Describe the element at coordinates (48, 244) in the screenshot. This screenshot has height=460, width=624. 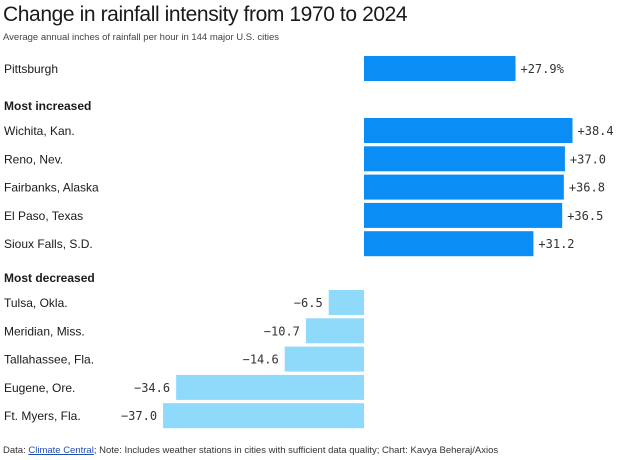
I see `category-label: Sioux Falls, S.D.` at that location.